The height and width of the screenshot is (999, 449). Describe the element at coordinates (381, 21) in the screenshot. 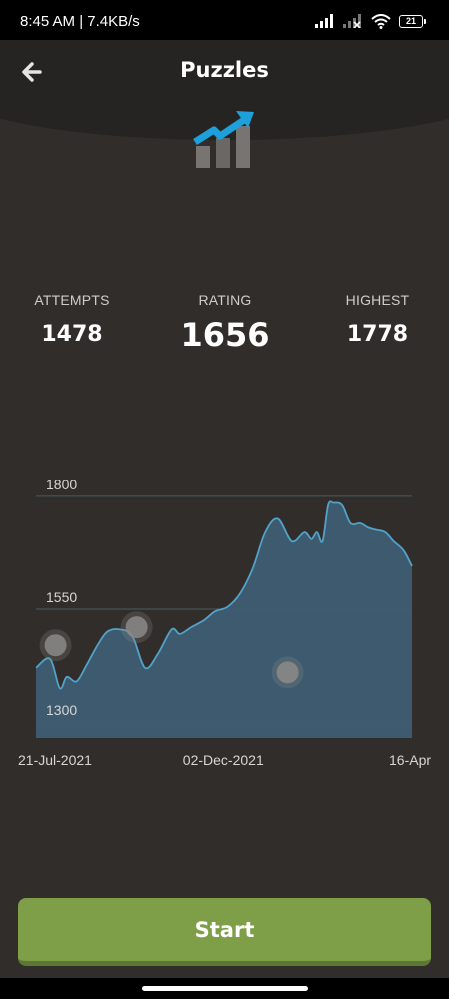

I see `wifi-icon` at that location.